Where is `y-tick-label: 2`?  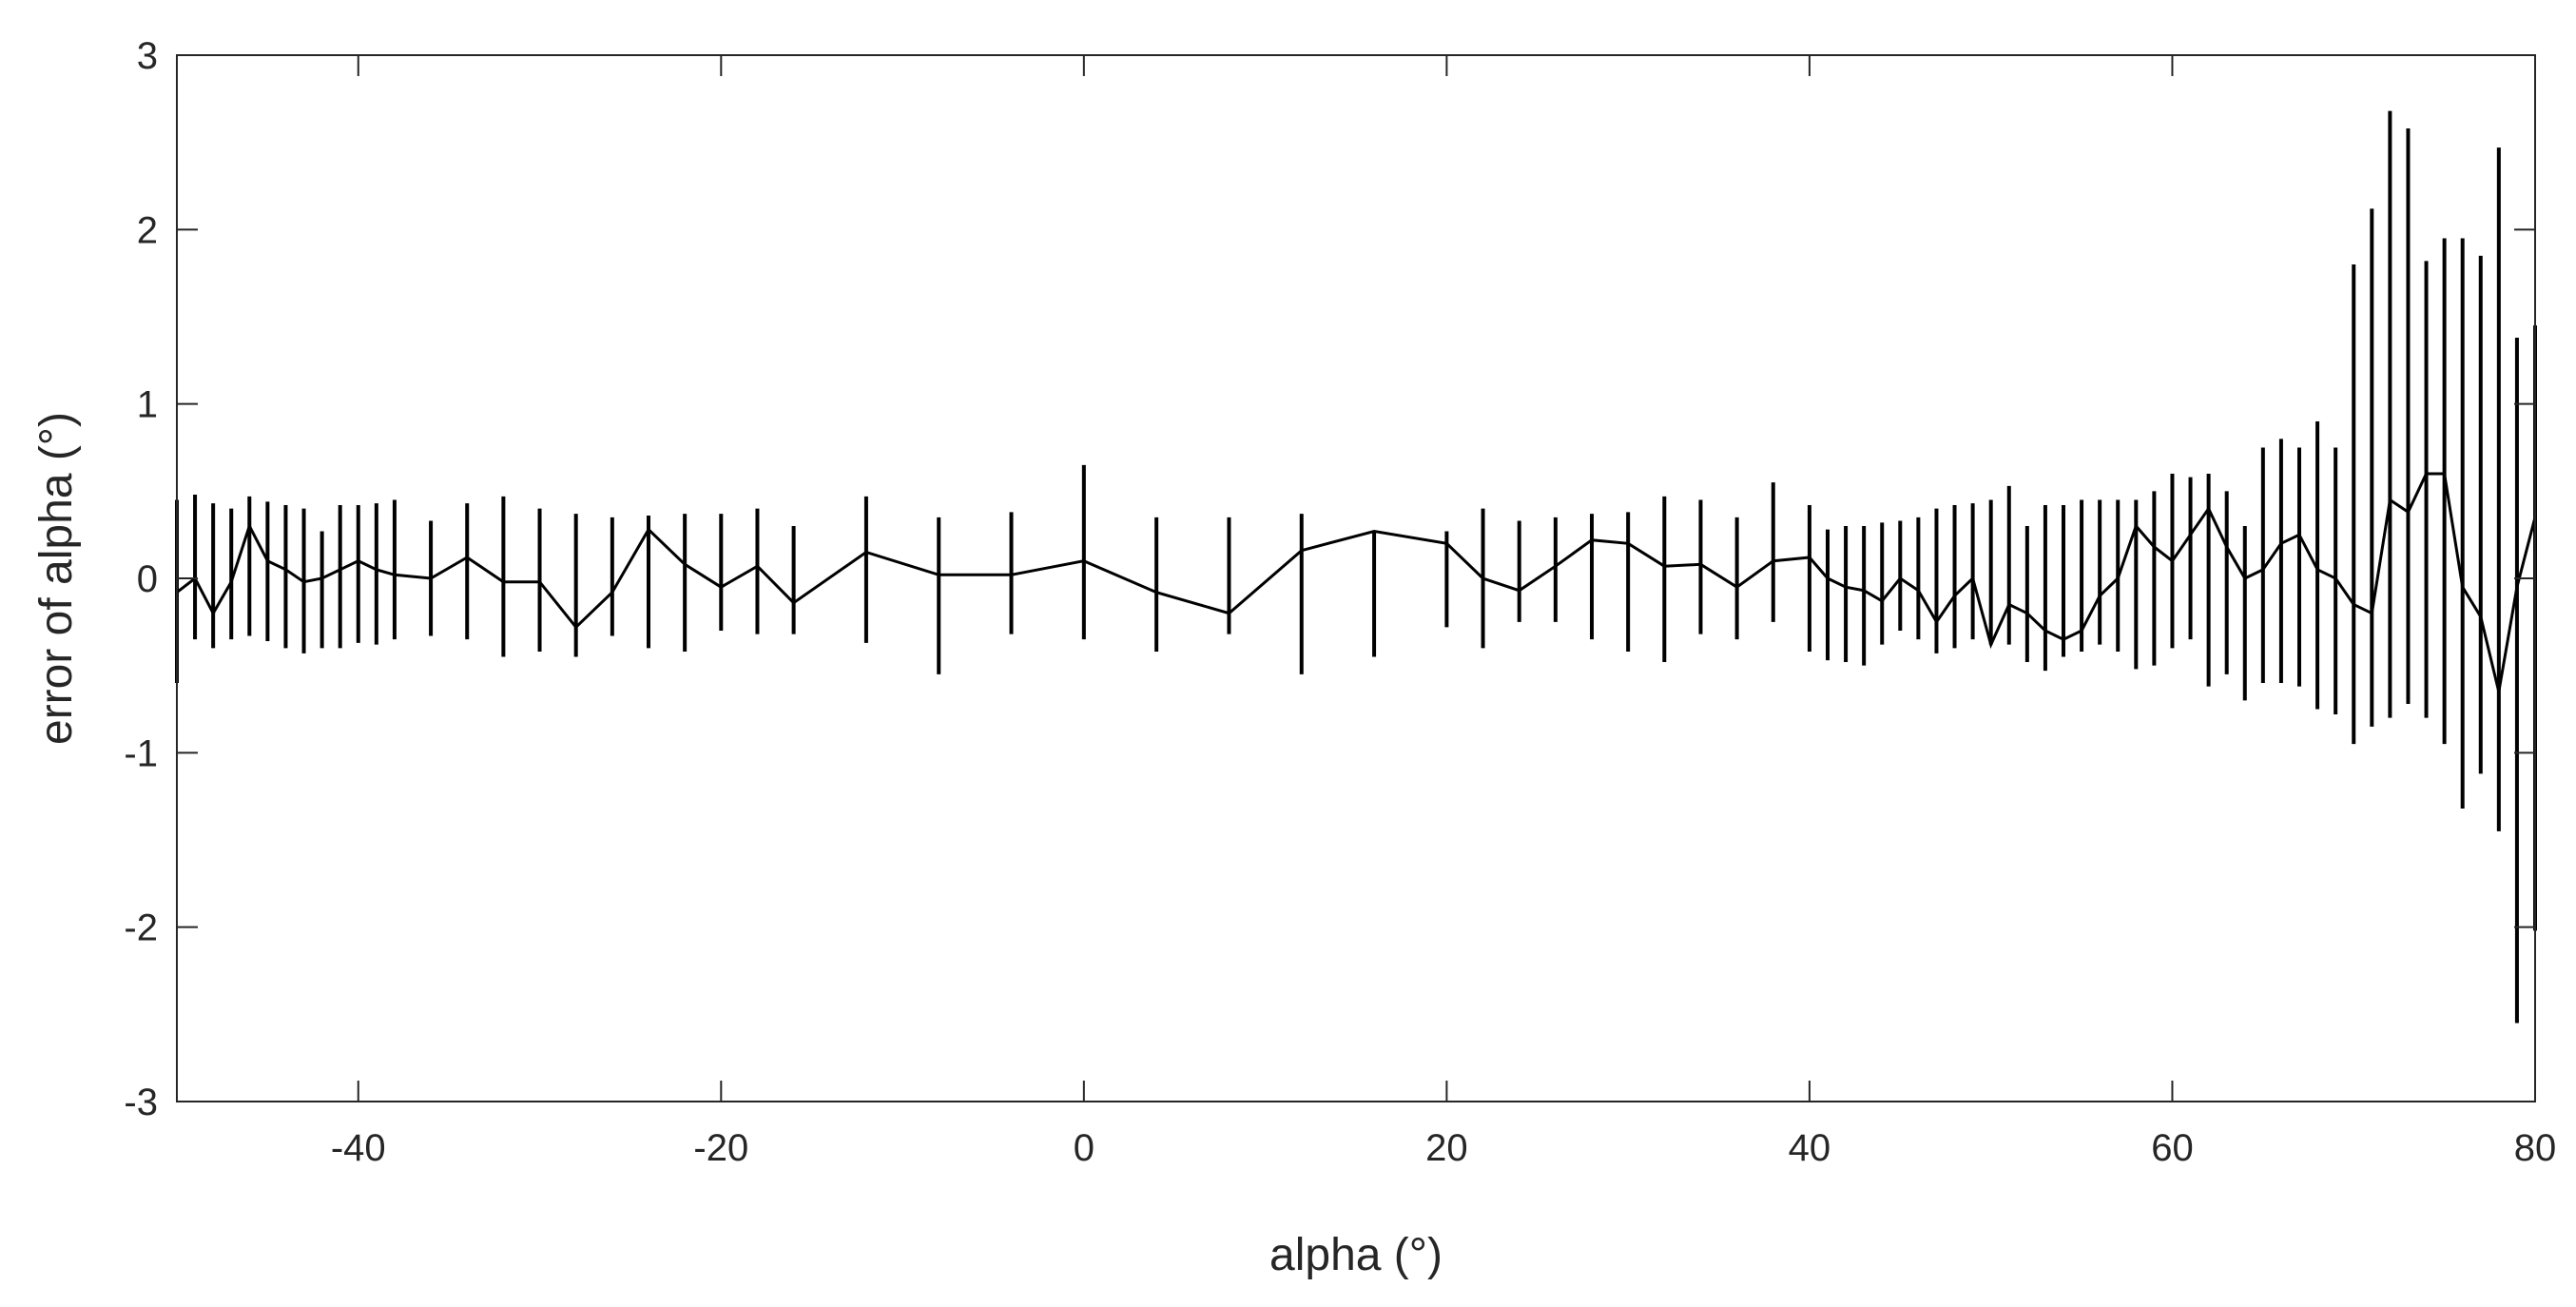 y-tick-label: 2 is located at coordinates (147, 230).